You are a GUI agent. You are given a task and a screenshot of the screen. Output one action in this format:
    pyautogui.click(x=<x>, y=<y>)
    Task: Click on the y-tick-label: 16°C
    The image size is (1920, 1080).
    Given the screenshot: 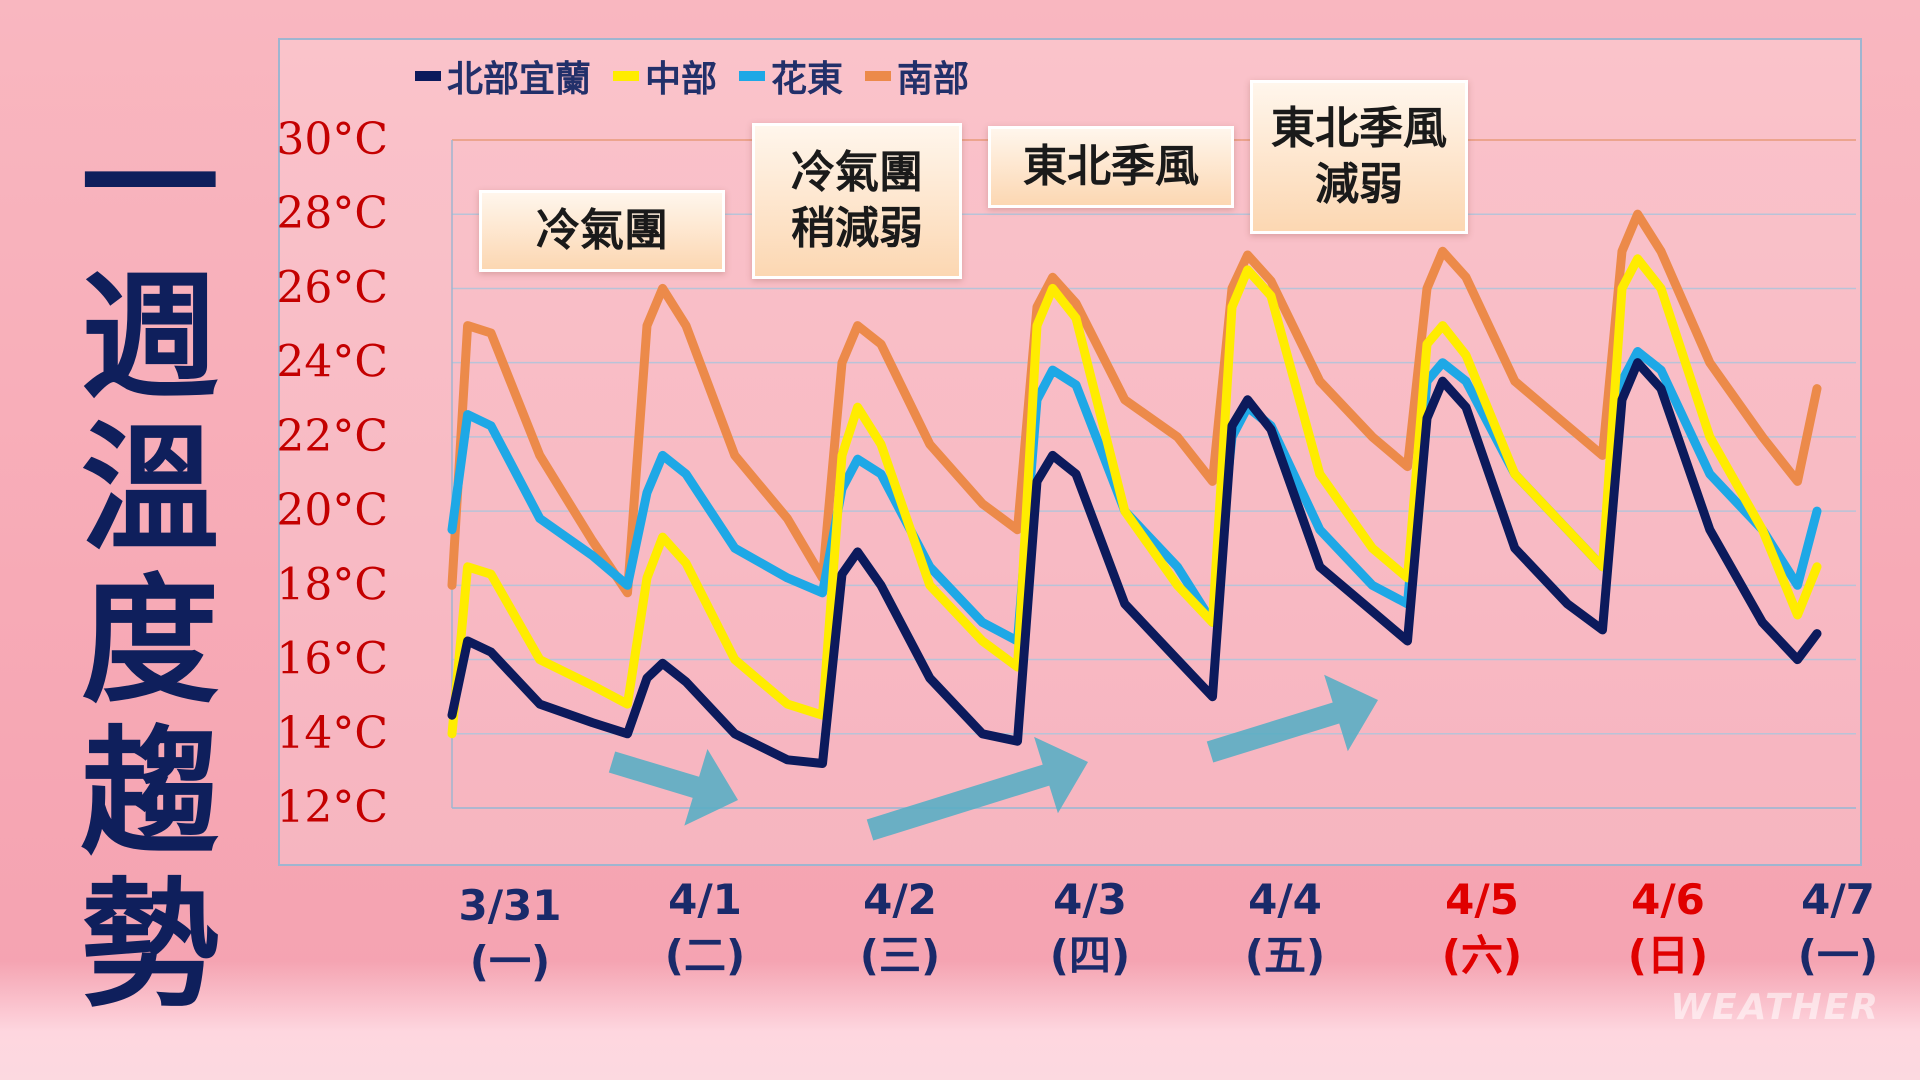 What is the action you would take?
    pyautogui.click(x=332, y=659)
    